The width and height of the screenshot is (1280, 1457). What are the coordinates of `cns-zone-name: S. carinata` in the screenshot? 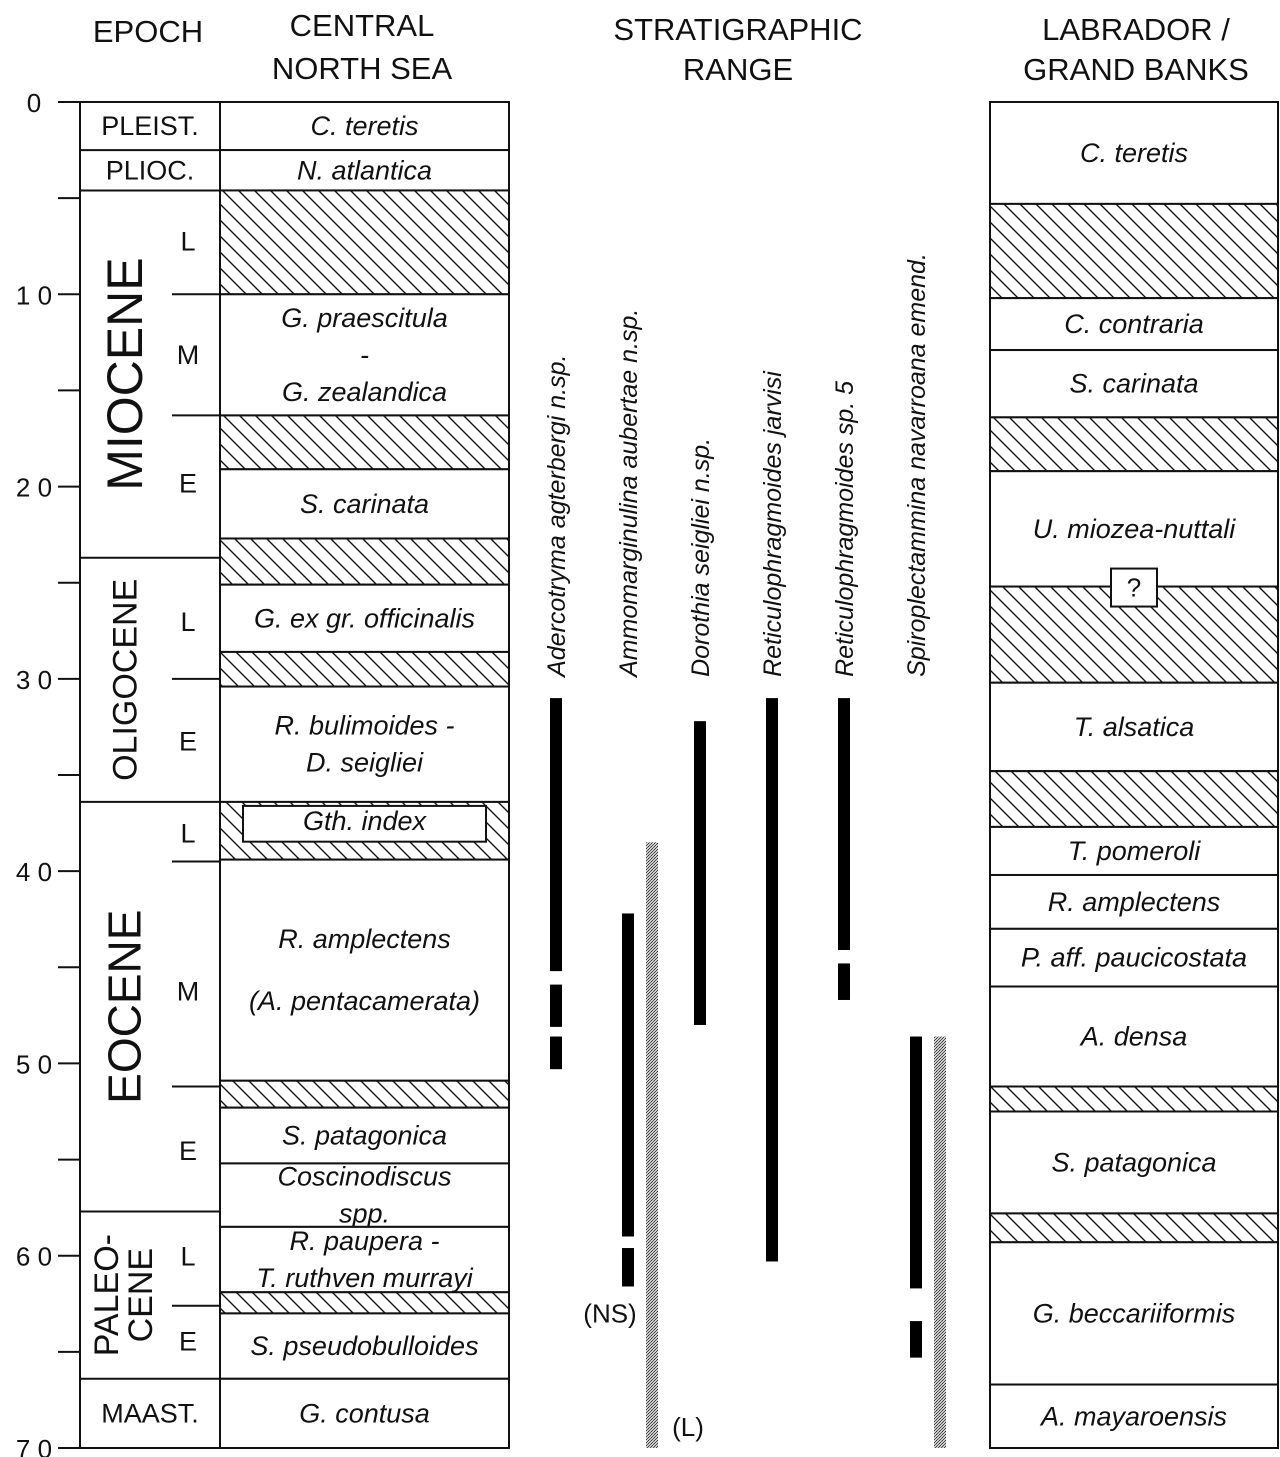 It's located at (364, 504).